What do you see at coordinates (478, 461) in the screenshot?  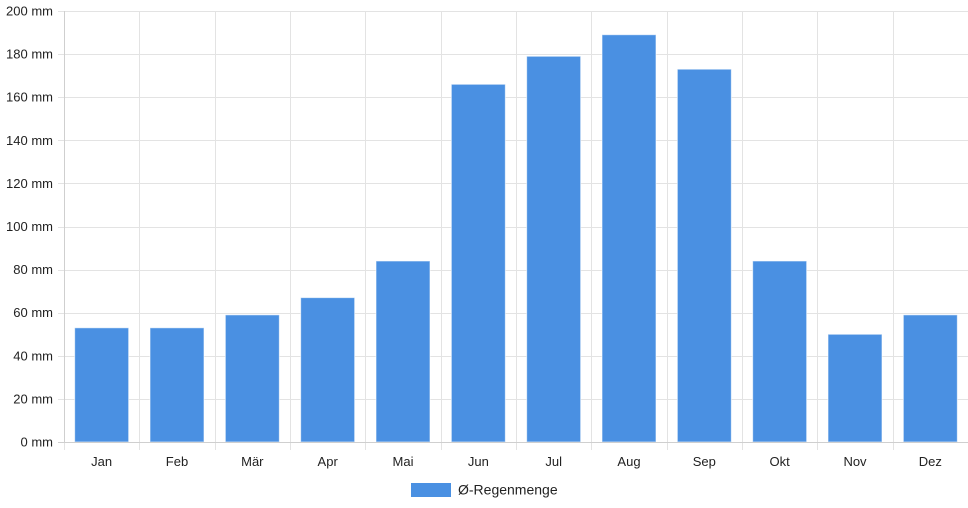 I see `x-tick-label: Jun` at bounding box center [478, 461].